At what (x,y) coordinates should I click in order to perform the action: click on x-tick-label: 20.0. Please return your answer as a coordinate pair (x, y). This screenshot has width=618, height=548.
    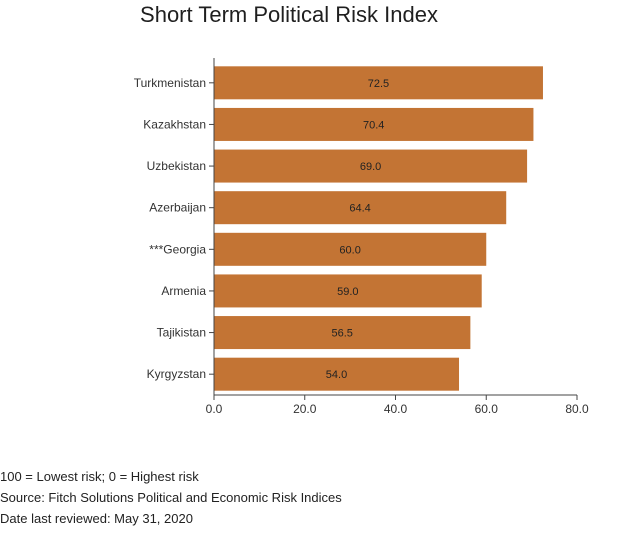
    Looking at the image, I should click on (305, 409).